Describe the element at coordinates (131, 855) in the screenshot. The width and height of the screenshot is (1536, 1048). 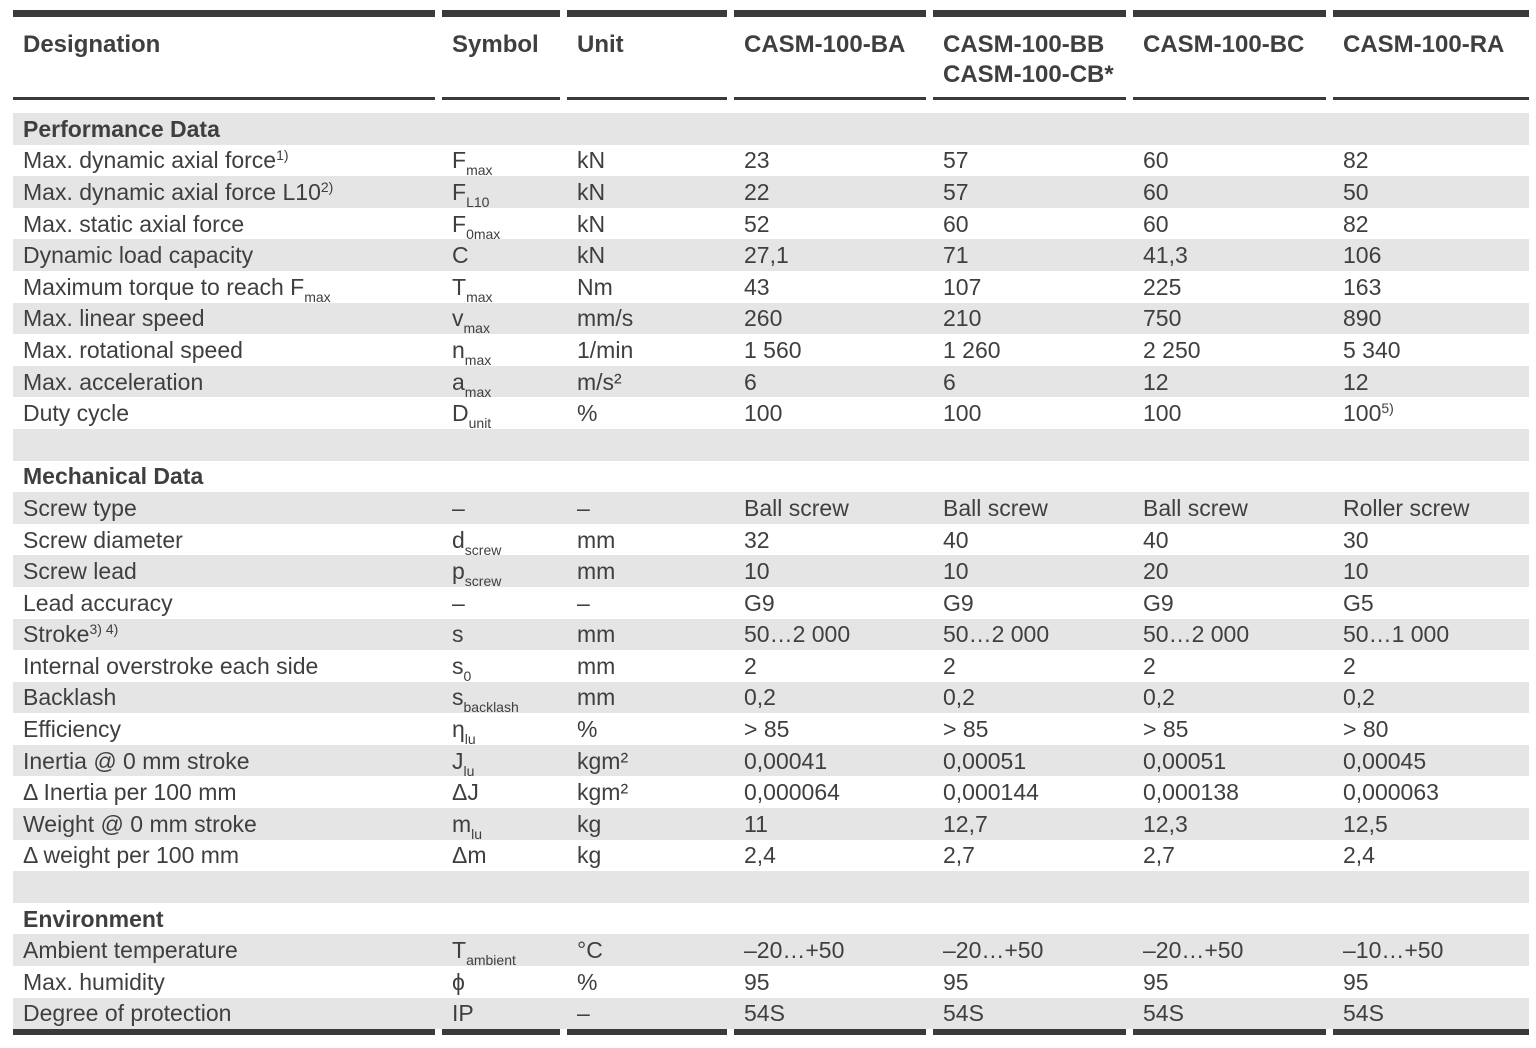
I see `designation-cell: Δ weight per 100 mm` at that location.